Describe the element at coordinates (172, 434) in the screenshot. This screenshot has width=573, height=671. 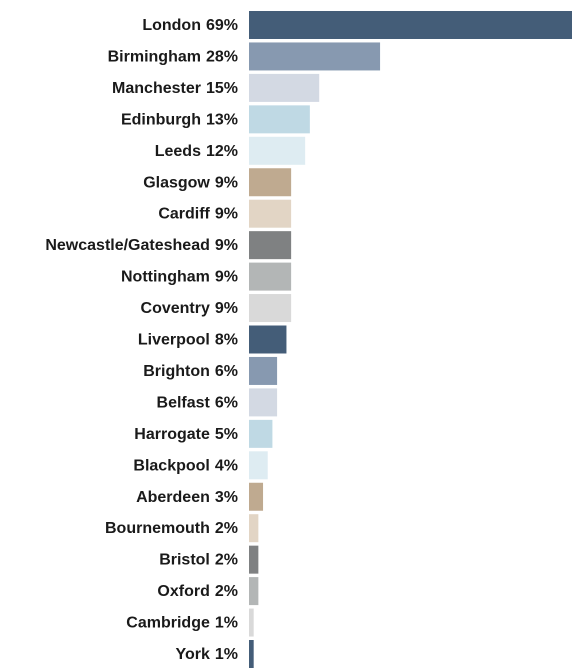
I see `category-label: Harrogate` at that location.